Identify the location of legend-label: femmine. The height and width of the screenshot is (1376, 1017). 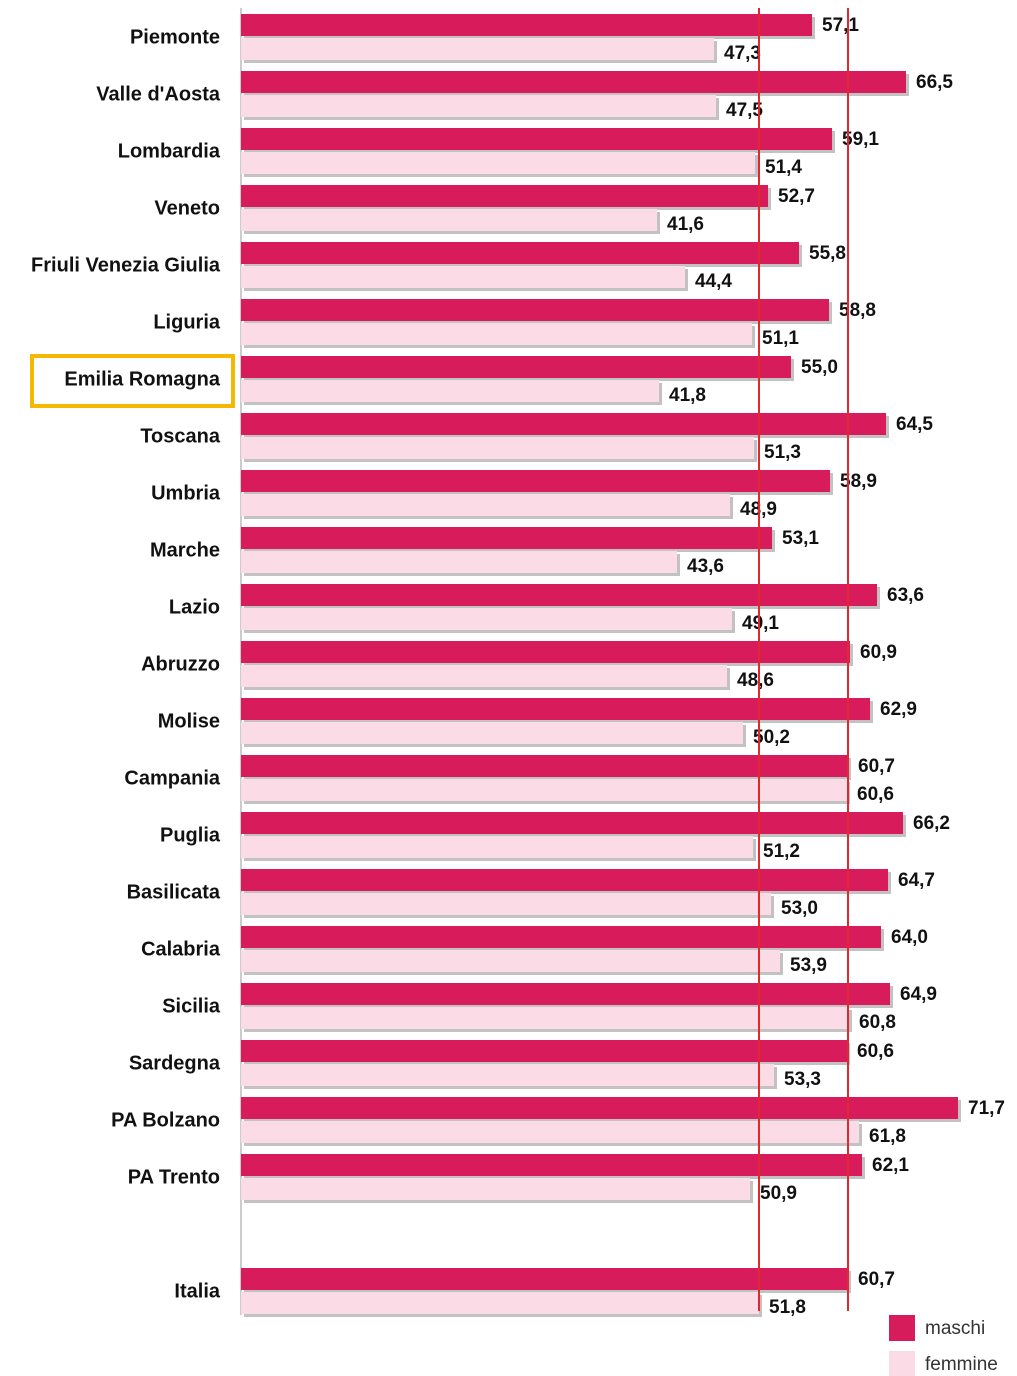
(961, 1364).